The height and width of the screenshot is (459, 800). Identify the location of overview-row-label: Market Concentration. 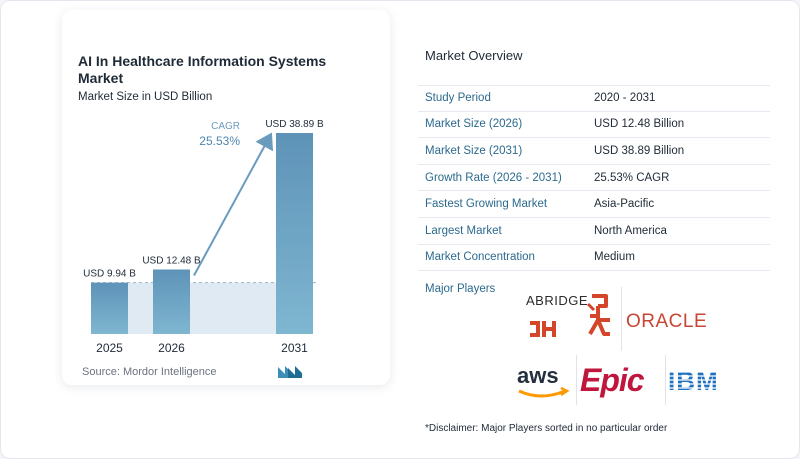
(480, 257).